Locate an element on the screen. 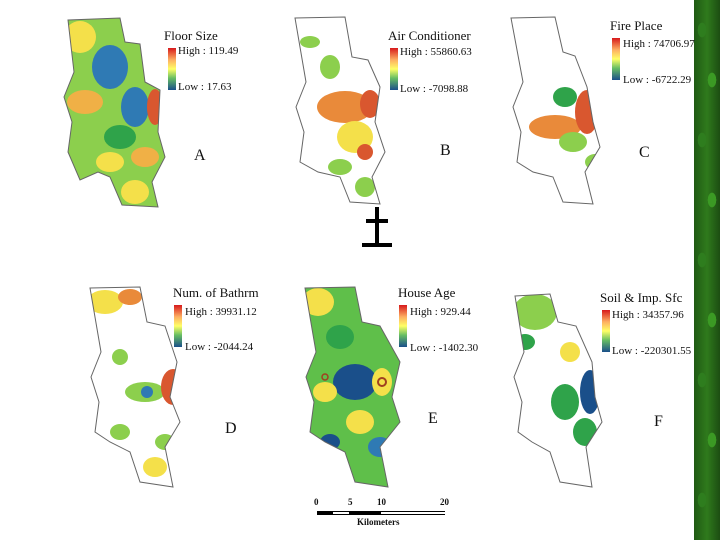 The height and width of the screenshot is (540, 720). map-b-surface is located at coordinates (340, 110).